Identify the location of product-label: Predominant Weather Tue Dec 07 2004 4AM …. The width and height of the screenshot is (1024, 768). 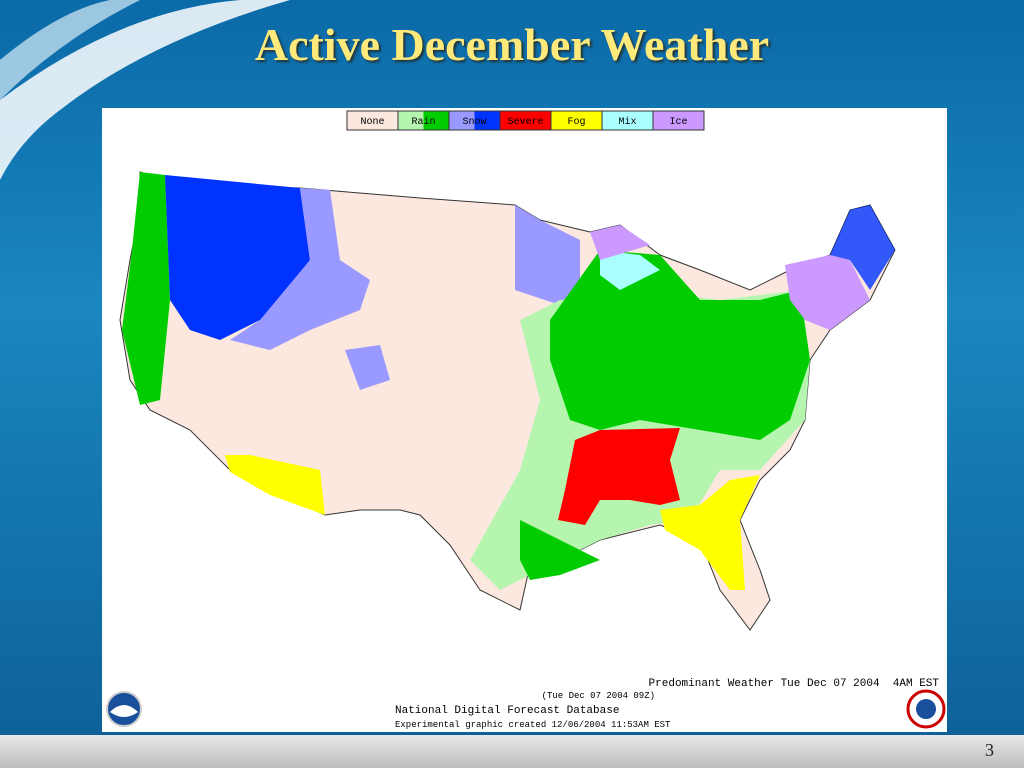
(794, 684).